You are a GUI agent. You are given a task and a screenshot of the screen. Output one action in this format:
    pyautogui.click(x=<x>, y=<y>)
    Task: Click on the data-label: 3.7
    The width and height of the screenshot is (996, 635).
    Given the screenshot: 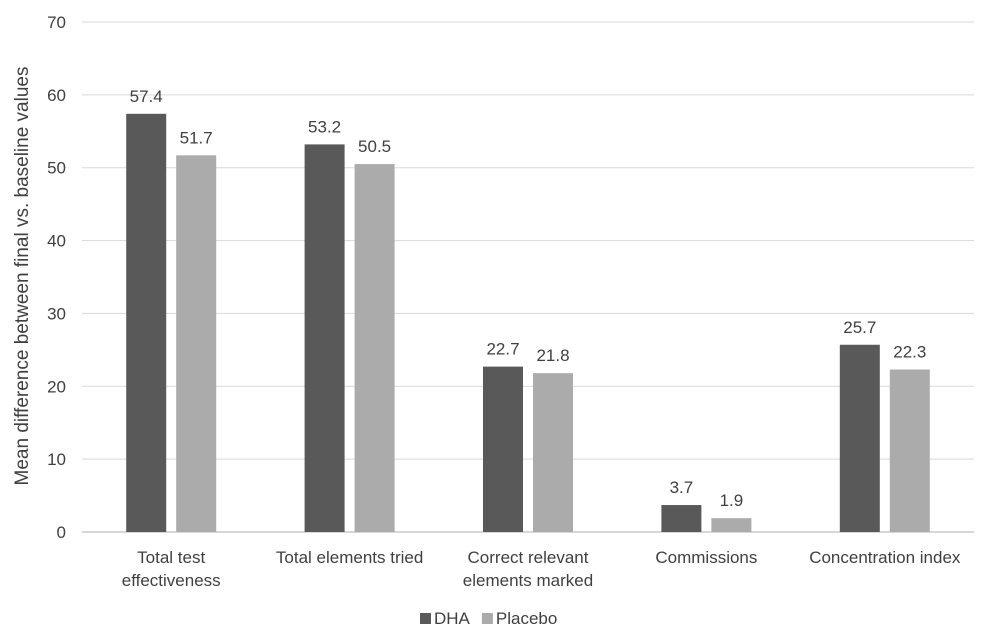 What is the action you would take?
    pyautogui.click(x=682, y=487)
    